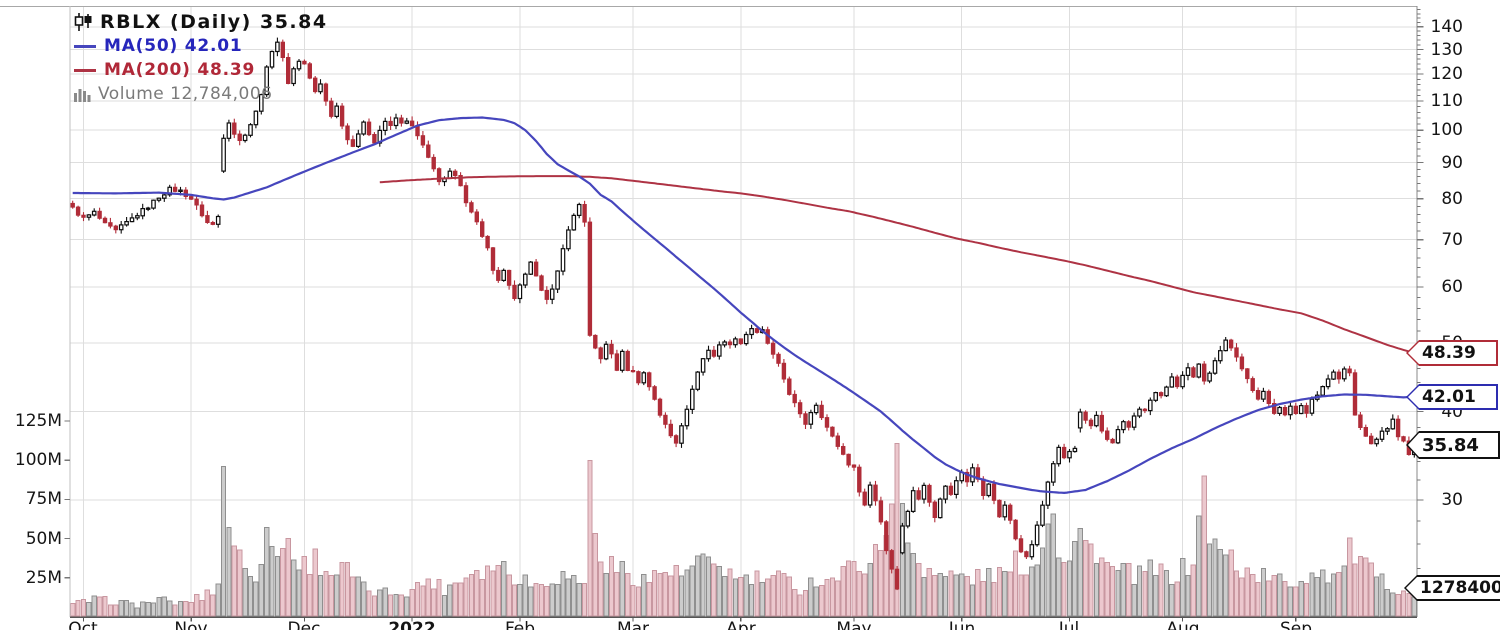 The width and height of the screenshot is (1500, 630). What do you see at coordinates (82, 95) in the screenshot?
I see `volume-bars-icon` at bounding box center [82, 95].